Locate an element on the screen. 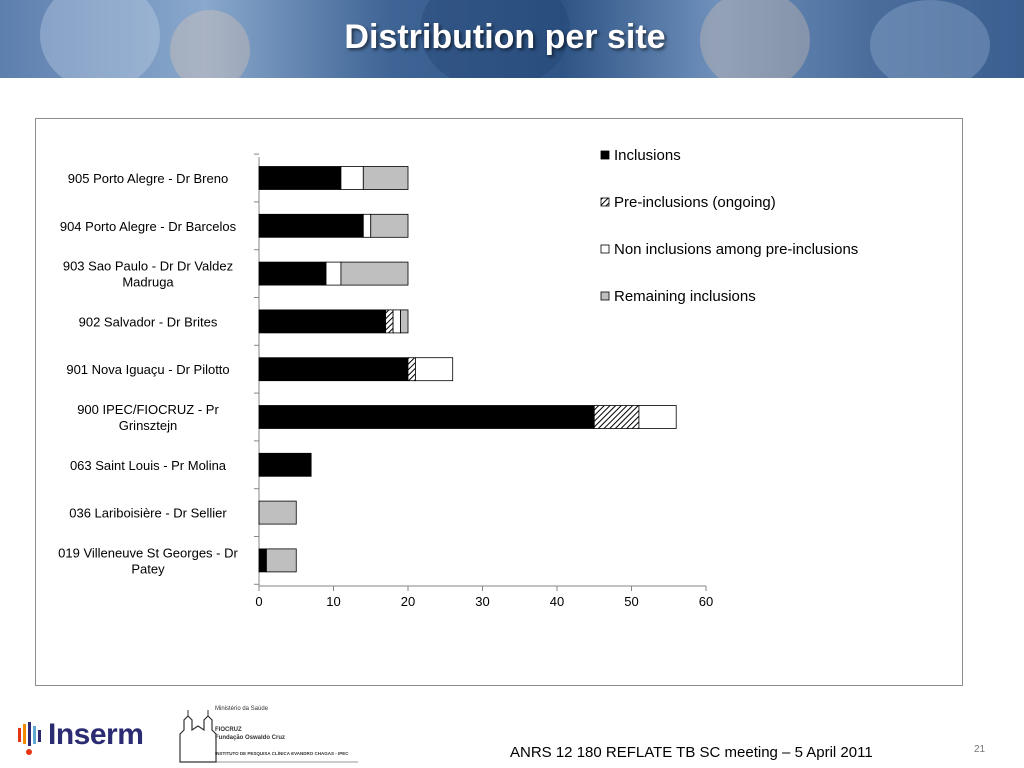 The width and height of the screenshot is (1024, 768). x-tick-label: 30 is located at coordinates (482, 601).